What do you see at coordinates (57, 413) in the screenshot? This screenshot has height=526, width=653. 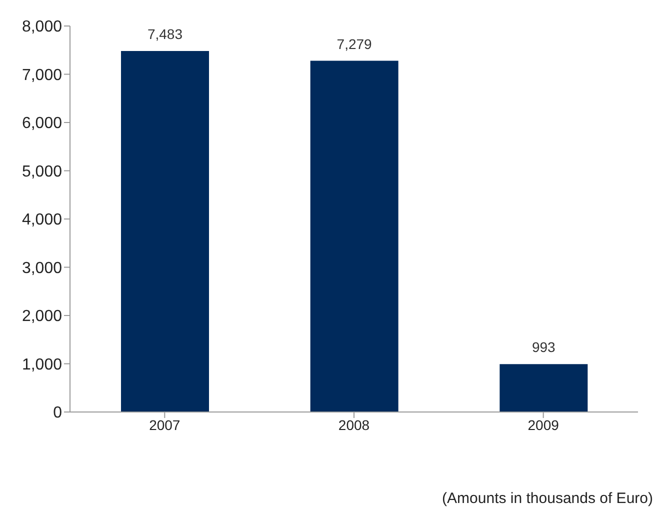 I see `y-tick-label: 0` at bounding box center [57, 413].